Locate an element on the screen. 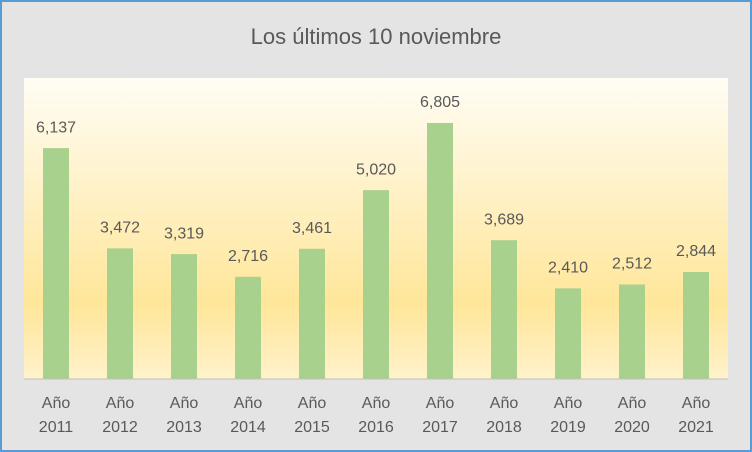 The width and height of the screenshot is (752, 452). value-label: 2,844 is located at coordinates (696, 251).